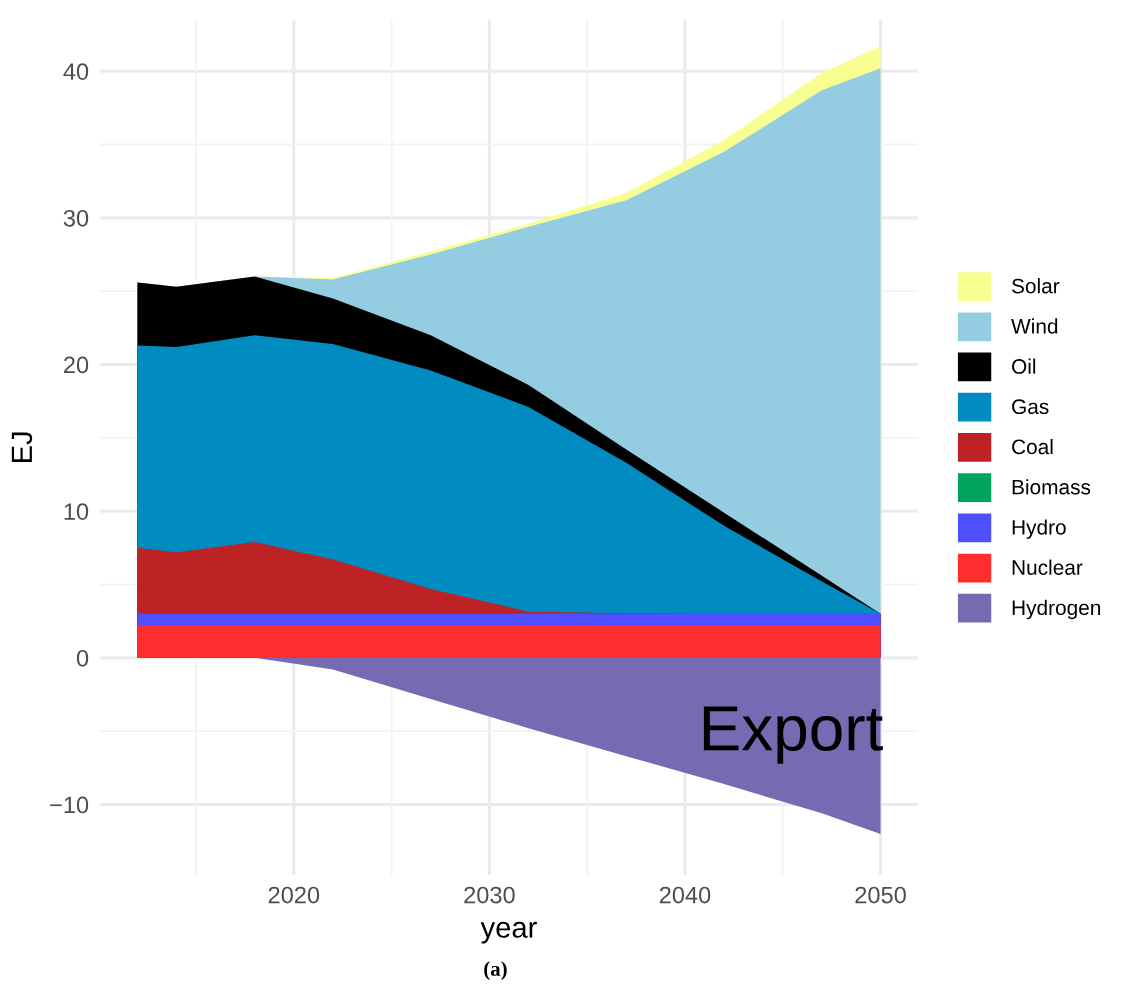 This screenshot has width=1126, height=992. Describe the element at coordinates (880, 895) in the screenshot. I see `x-tick-label: 2050` at that location.